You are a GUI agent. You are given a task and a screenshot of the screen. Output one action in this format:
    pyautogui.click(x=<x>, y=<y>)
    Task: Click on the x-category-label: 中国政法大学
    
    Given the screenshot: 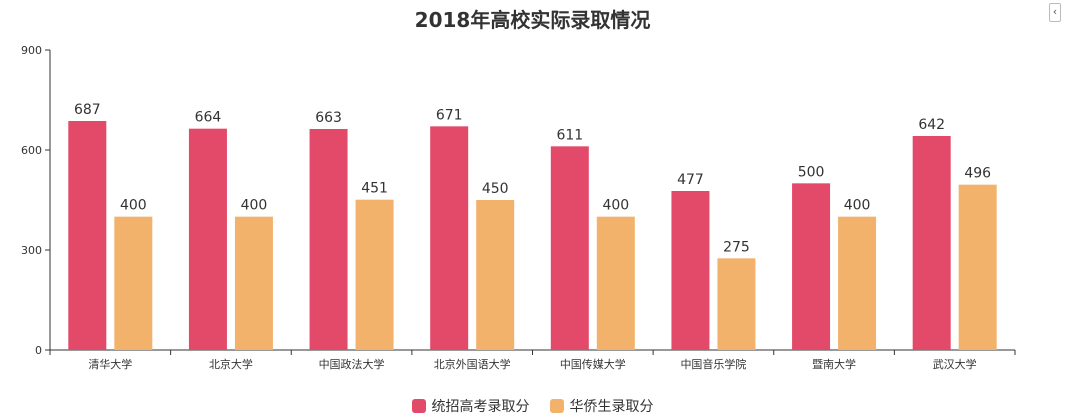 What is the action you would take?
    pyautogui.click(x=352, y=364)
    